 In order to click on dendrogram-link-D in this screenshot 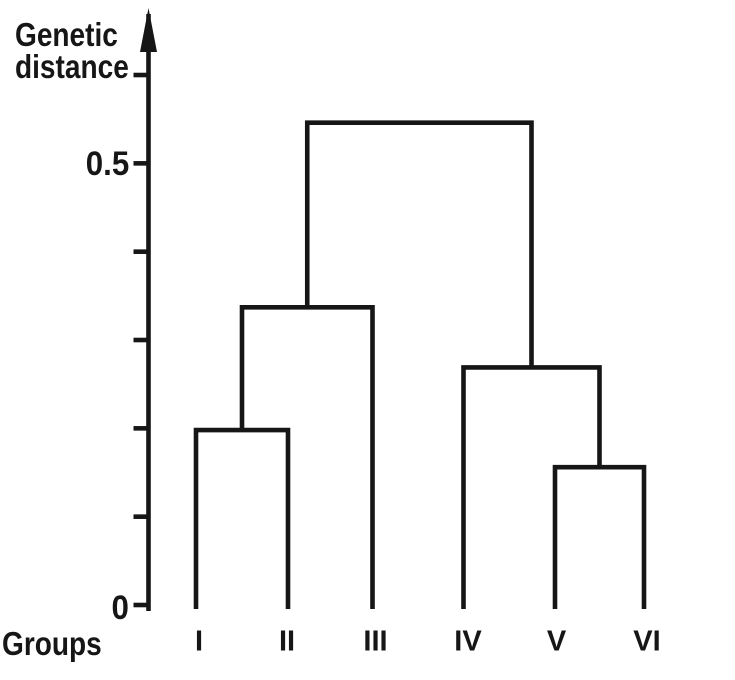, I will do `click(531, 487)`.